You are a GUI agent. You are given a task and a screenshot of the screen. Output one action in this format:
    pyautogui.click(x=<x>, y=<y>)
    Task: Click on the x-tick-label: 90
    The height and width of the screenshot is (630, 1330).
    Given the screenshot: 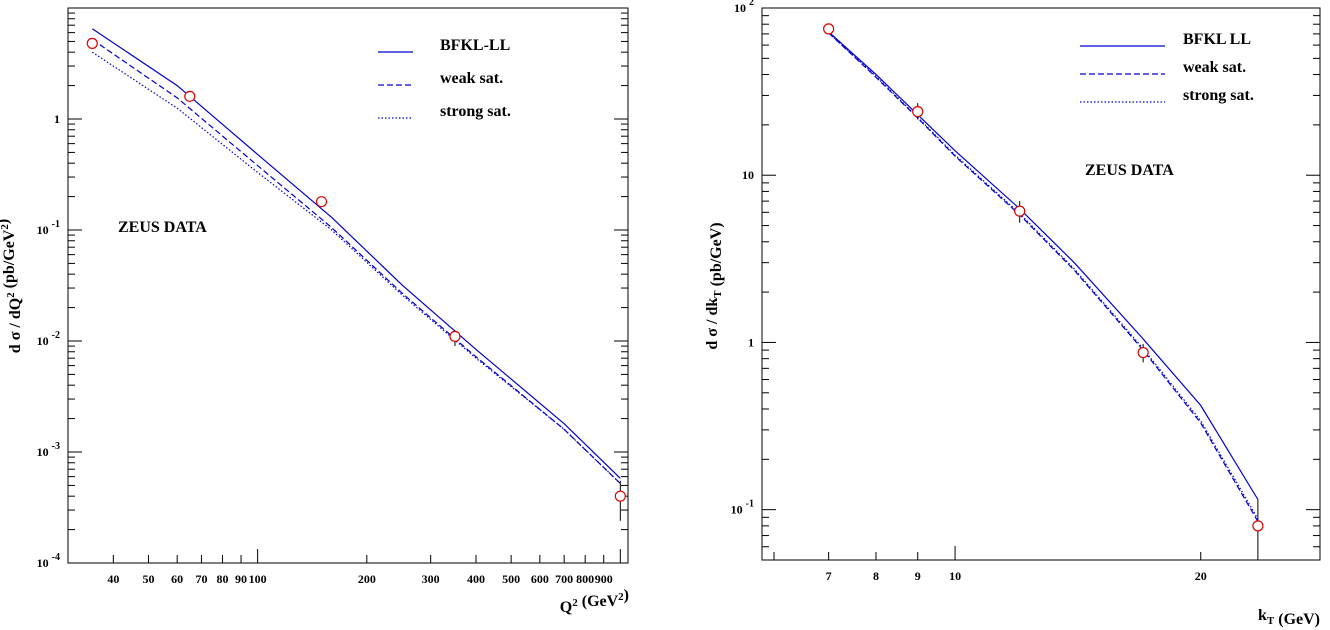 What is the action you would take?
    pyautogui.click(x=241, y=579)
    